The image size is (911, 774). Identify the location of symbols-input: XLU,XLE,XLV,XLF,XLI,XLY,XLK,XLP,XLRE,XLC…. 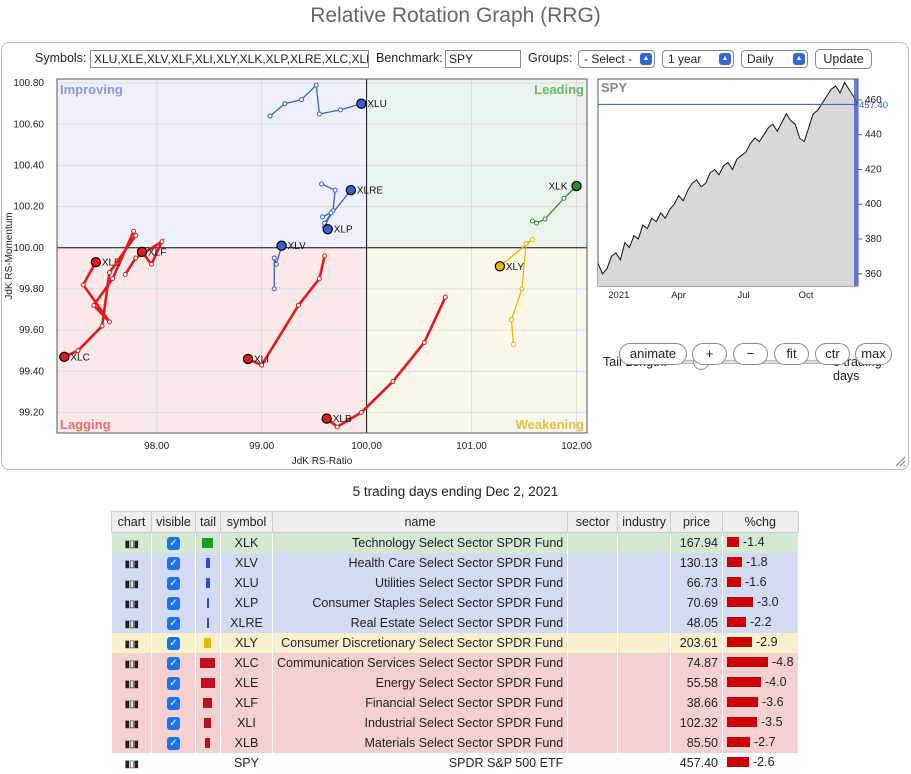
(229, 59).